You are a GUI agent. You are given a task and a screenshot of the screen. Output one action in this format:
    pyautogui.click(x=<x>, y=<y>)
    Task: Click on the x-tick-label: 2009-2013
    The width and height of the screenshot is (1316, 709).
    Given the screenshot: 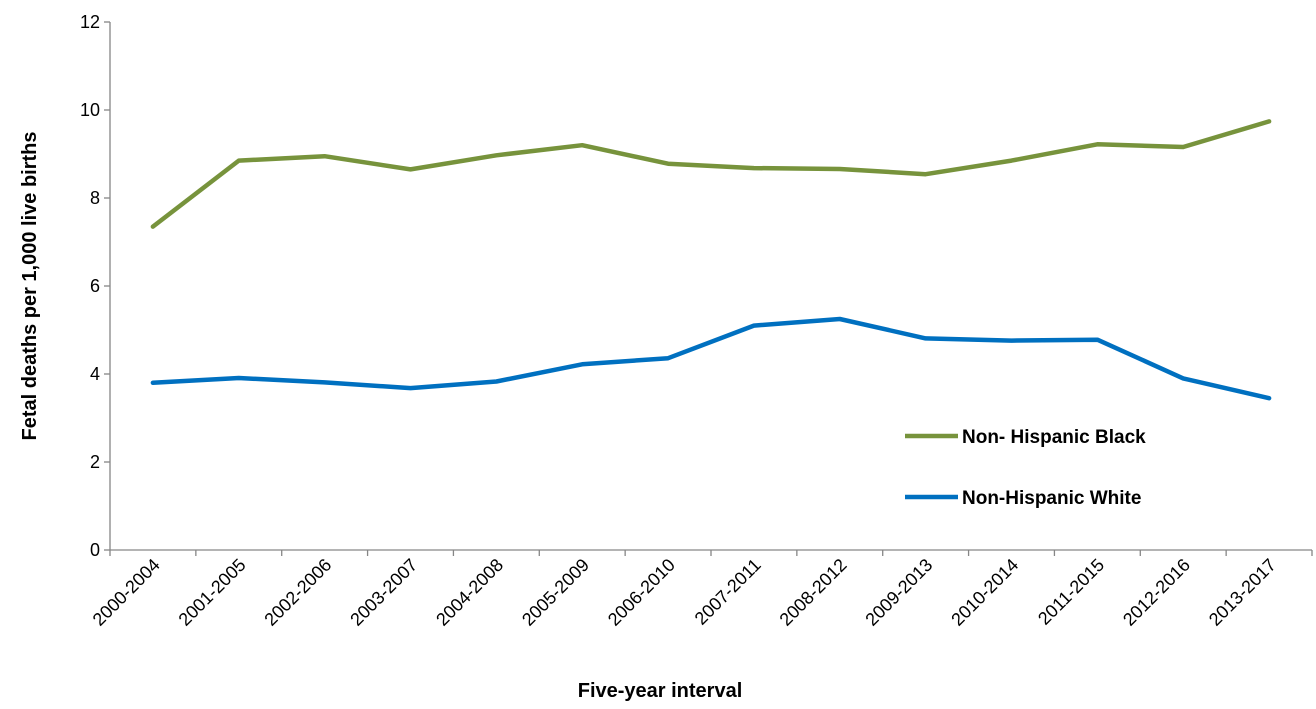 What is the action you would take?
    pyautogui.click(x=898, y=592)
    